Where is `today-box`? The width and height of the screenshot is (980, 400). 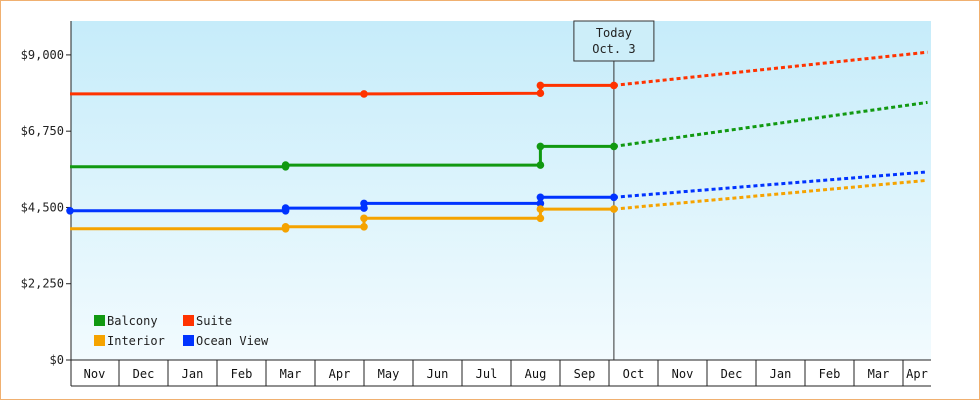 today-box is located at coordinates (614, 41).